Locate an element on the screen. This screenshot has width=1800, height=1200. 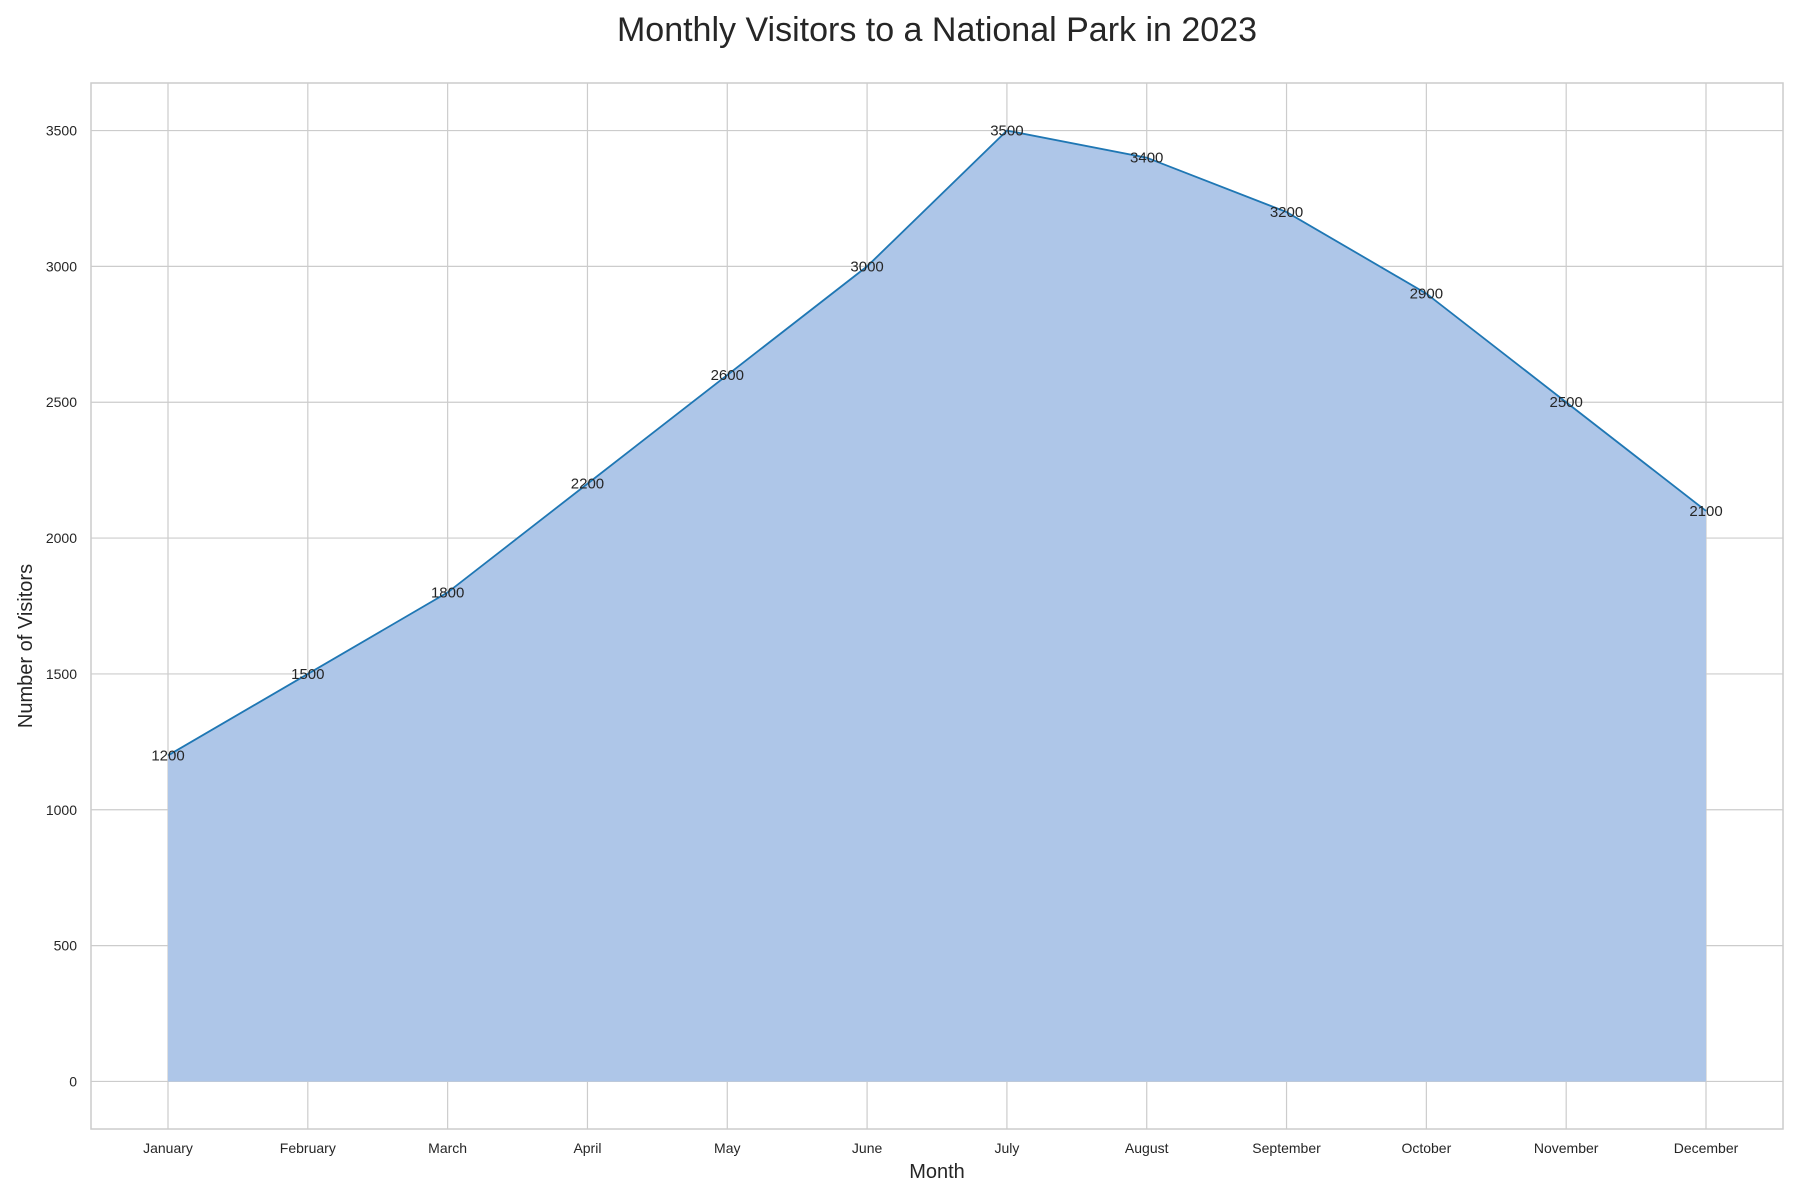
x-tick-label: September is located at coordinates (1286, 1148).